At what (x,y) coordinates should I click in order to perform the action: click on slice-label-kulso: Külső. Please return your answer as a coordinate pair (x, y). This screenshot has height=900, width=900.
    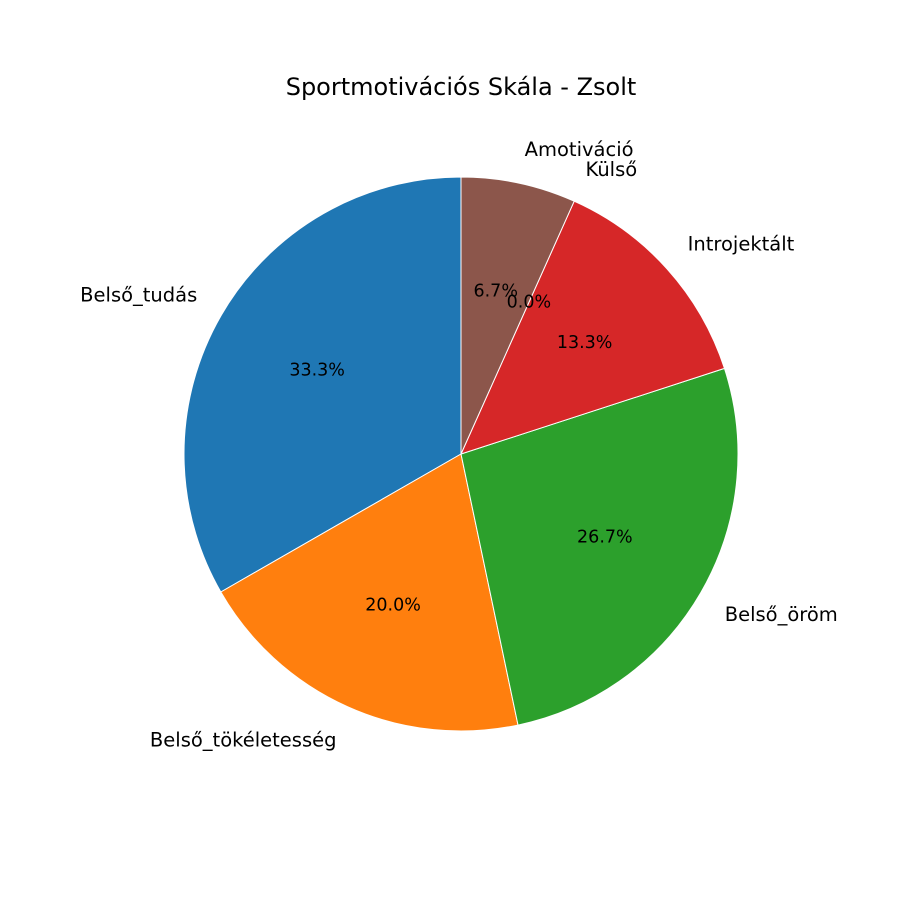
    Looking at the image, I should click on (612, 169).